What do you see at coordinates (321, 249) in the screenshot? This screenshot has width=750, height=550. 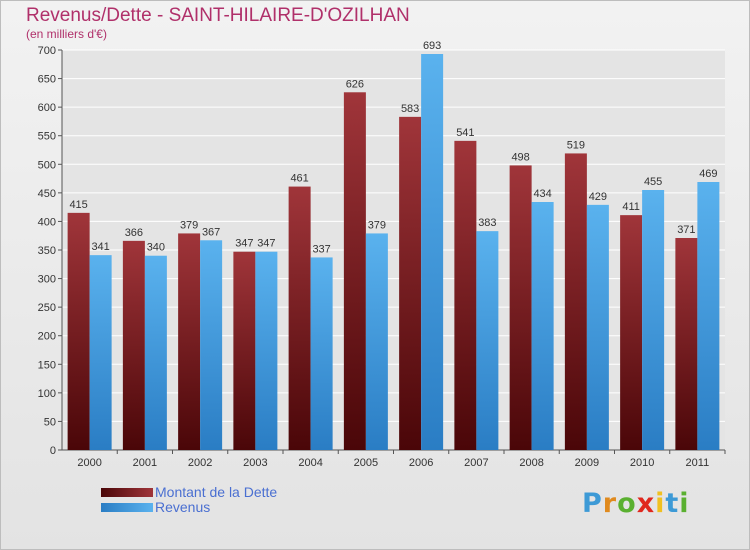 I see `data-label-revenue-2004: 337` at bounding box center [321, 249].